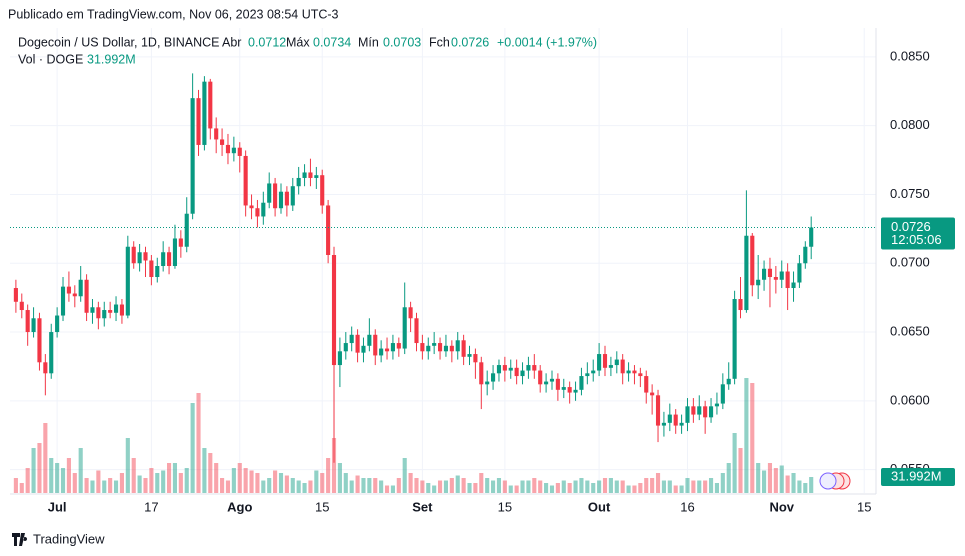 The height and width of the screenshot is (556, 965). Describe the element at coordinates (267, 42) in the screenshot. I see `open-value: 0.0712` at that location.